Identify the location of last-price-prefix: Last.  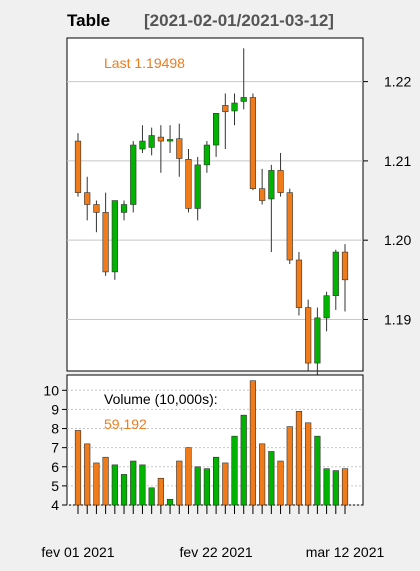
(117, 63).